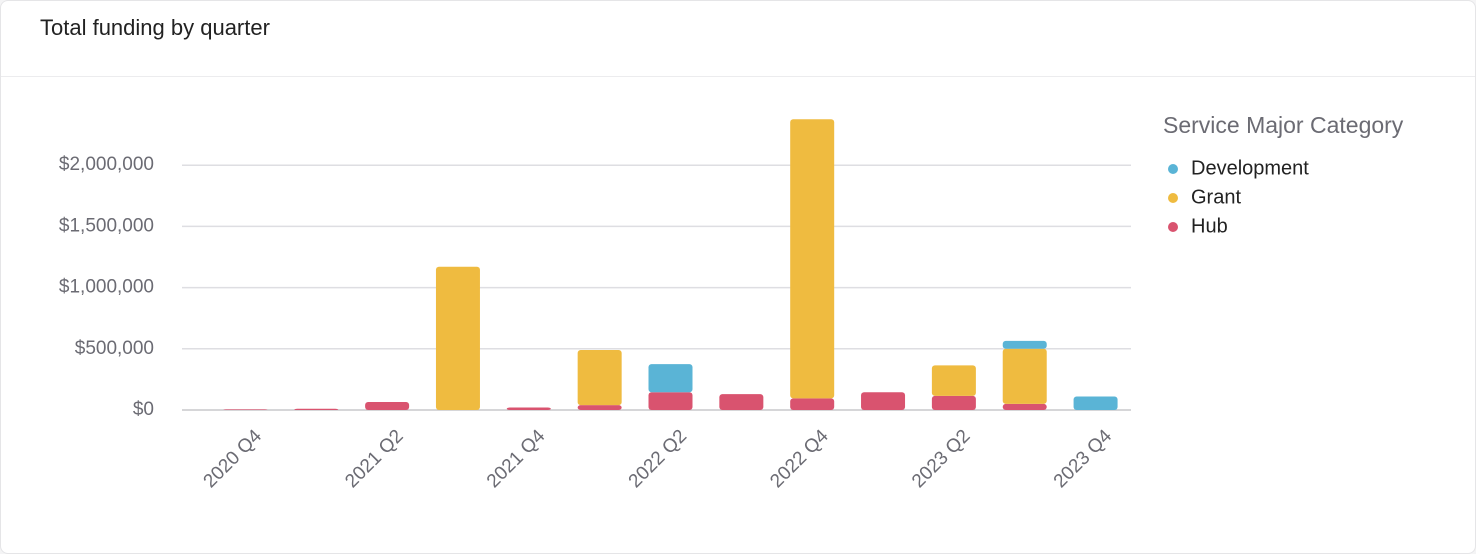 The height and width of the screenshot is (554, 1476). I want to click on y-tick-label: $1,500,000, so click(106, 225).